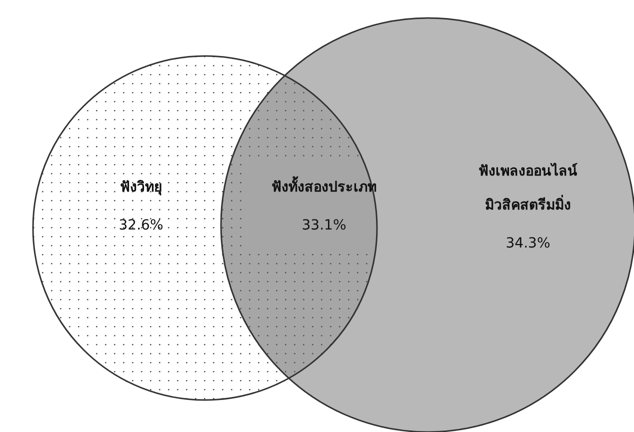  Describe the element at coordinates (528, 189) in the screenshot. I see `category-label: ฟังเพลงออนไลน์ มิวสิคสตรีมมิ่ง` at that location.